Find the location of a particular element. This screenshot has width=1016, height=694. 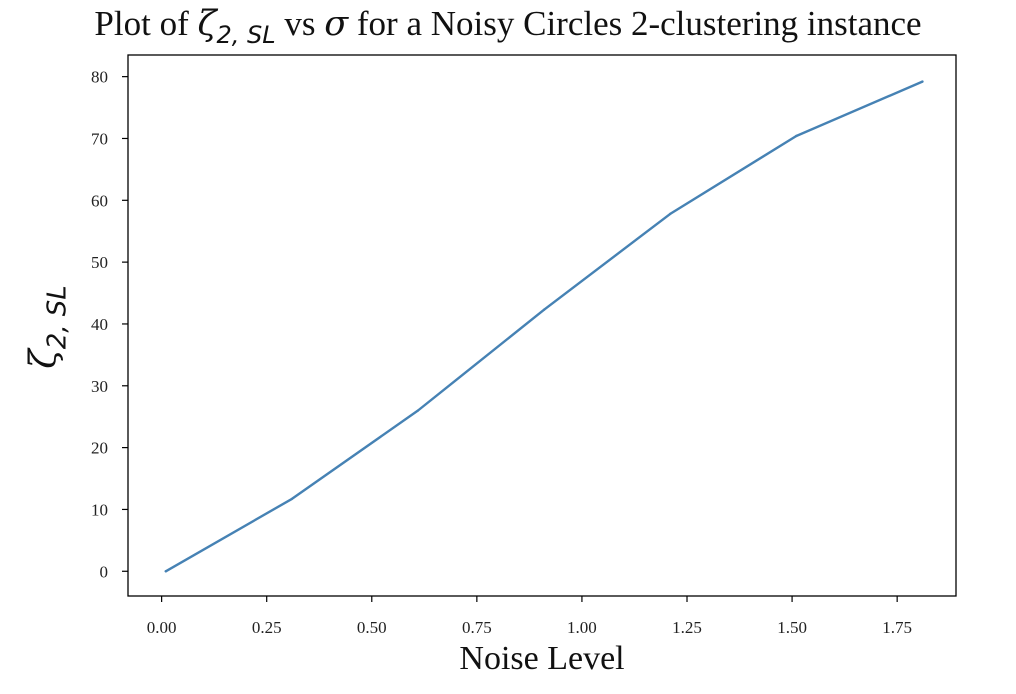

y-axis-label-subscript: 2, SL is located at coordinates (57, 317).